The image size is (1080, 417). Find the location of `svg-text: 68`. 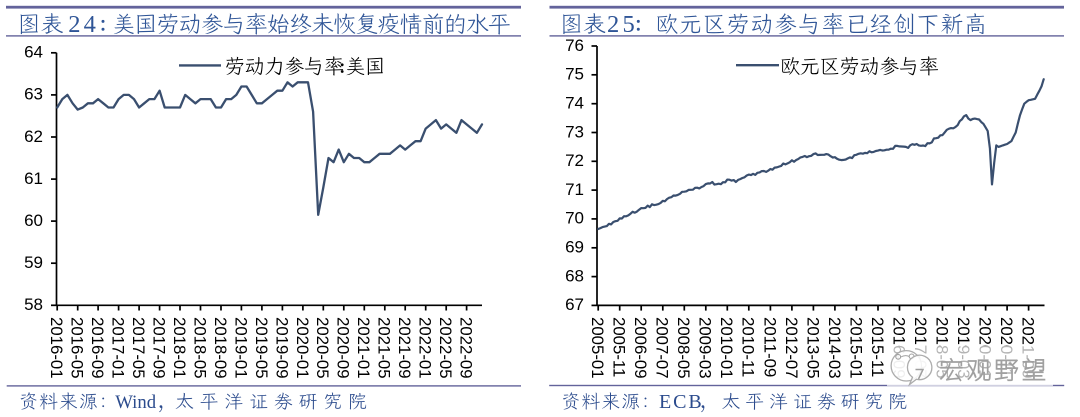

svg-text: 68 is located at coordinates (574, 275).